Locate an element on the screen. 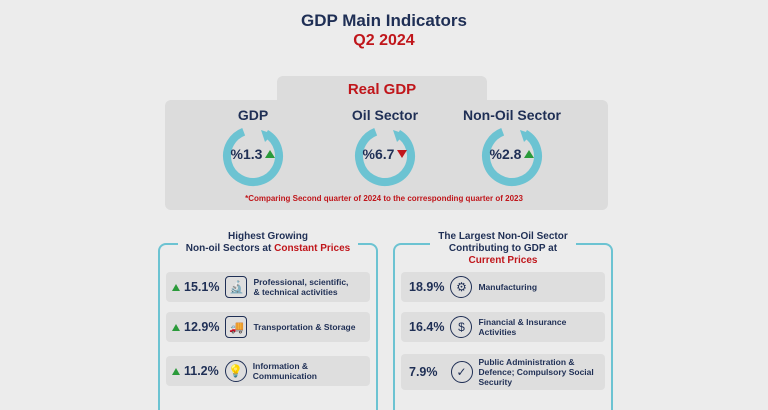 This screenshot has height=410, width=768. non-oil-gauge-icon is located at coordinates (512, 156).